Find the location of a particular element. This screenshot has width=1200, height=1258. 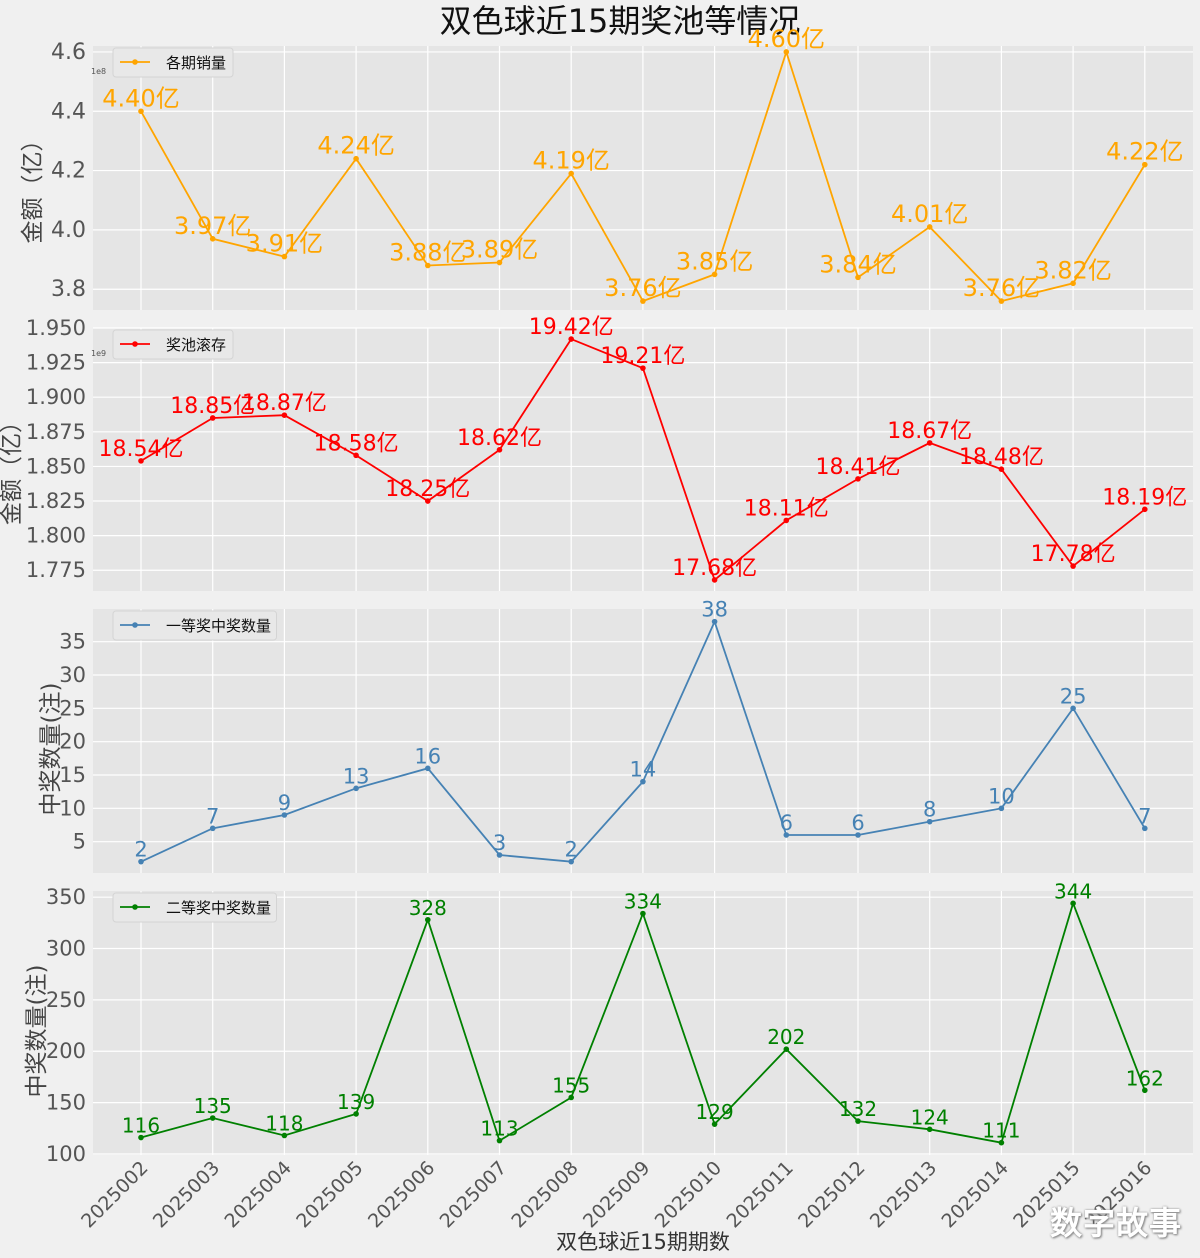

data-label: 4.19亿 is located at coordinates (570, 161).